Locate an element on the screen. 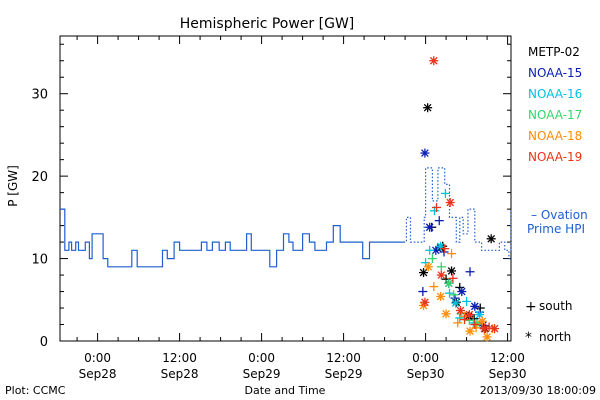 The image size is (600, 400). legend-entry-noaa-17: NOAA-17 is located at coordinates (555, 115).